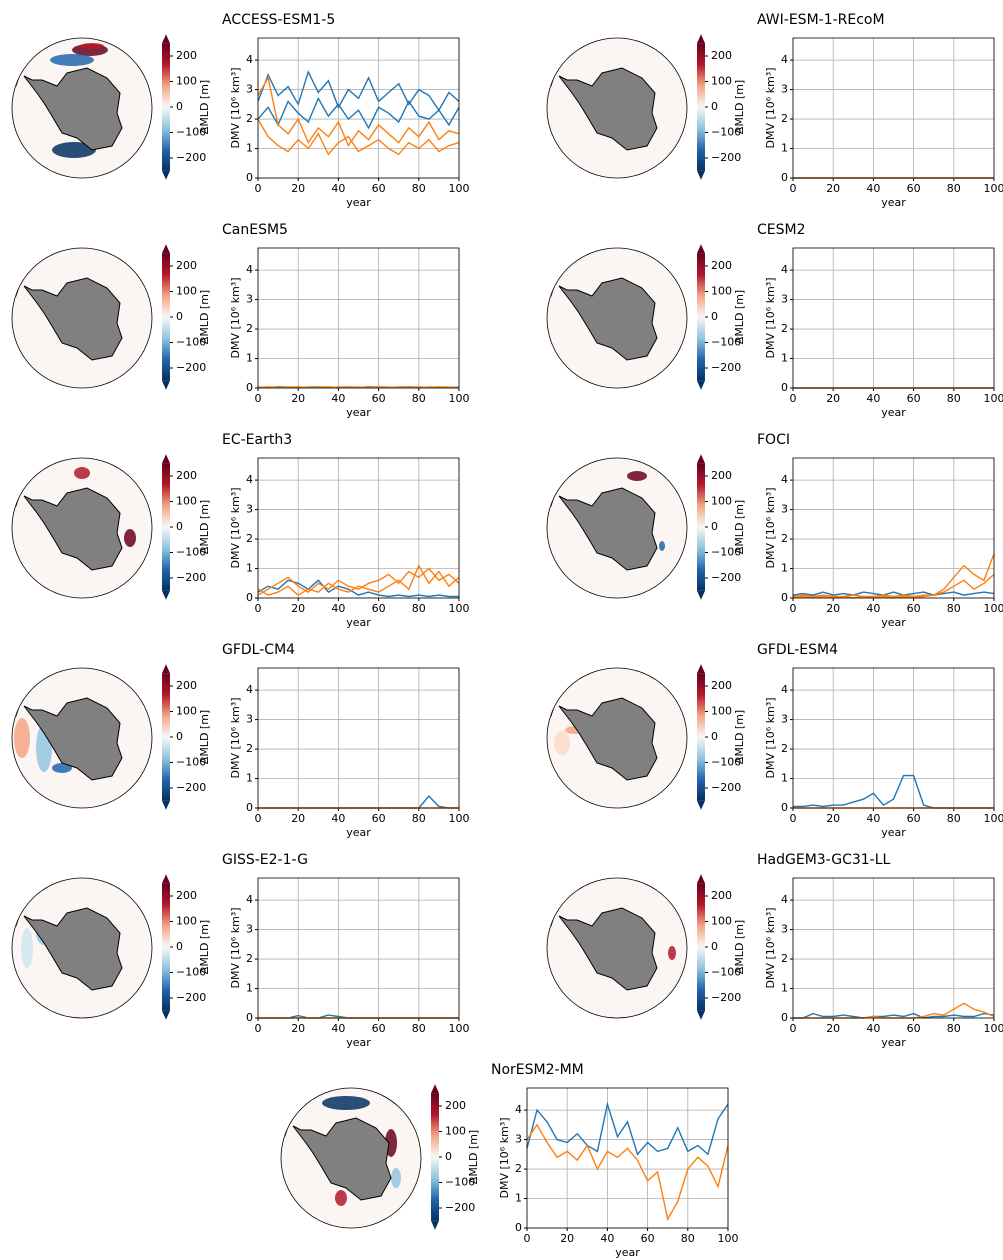  Describe the element at coordinates (278, 20) in the screenshot. I see `chart-title: ACCESS-ESM1-5` at that location.